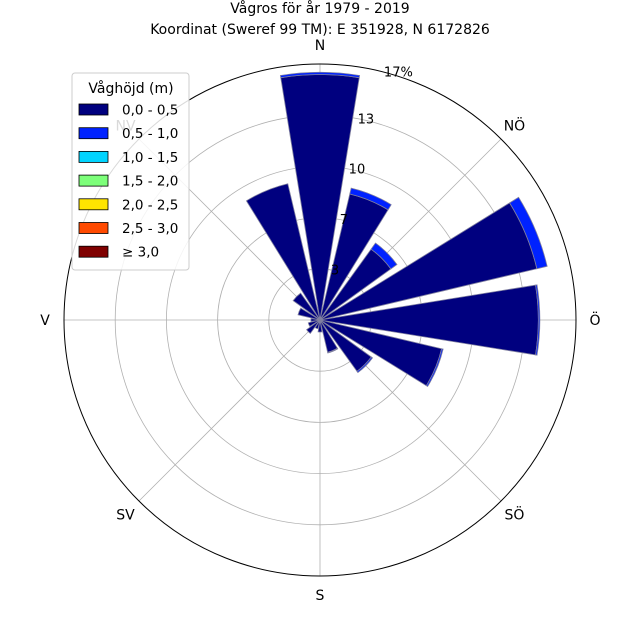  What do you see at coordinates (366, 119) in the screenshot?
I see `radial-tick-label: 13` at bounding box center [366, 119].